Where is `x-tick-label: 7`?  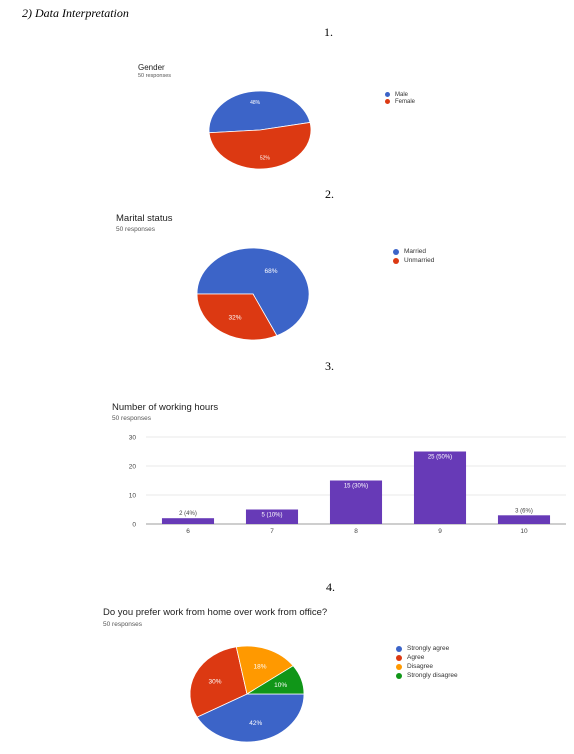
x-tick-label: 7 is located at coordinates (272, 531).